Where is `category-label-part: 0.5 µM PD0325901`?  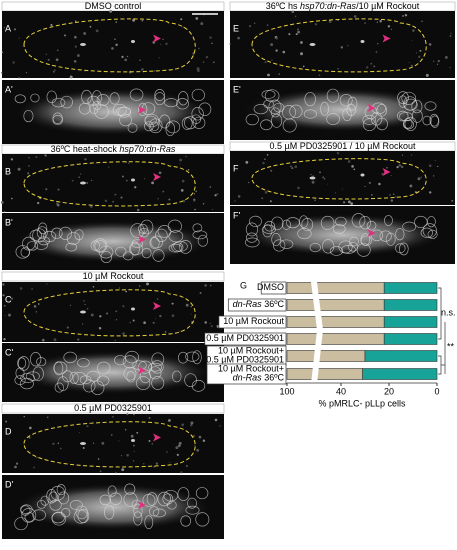
category-label-part: 0.5 µM PD0325901 is located at coordinates (245, 360).